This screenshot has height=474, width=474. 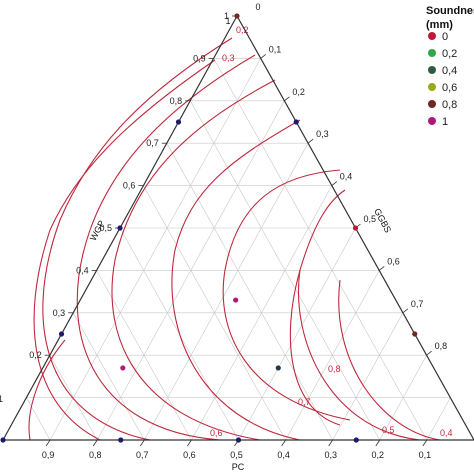 I want to click on tick-label-pc: 0,1, so click(x=425, y=455).